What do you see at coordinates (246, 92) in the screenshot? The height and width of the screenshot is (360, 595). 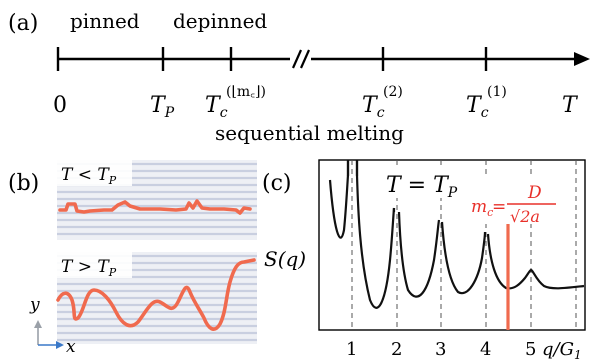 I see `tick-label-tc-mc-sup: (⌊m꜀⌋)` at bounding box center [246, 92].